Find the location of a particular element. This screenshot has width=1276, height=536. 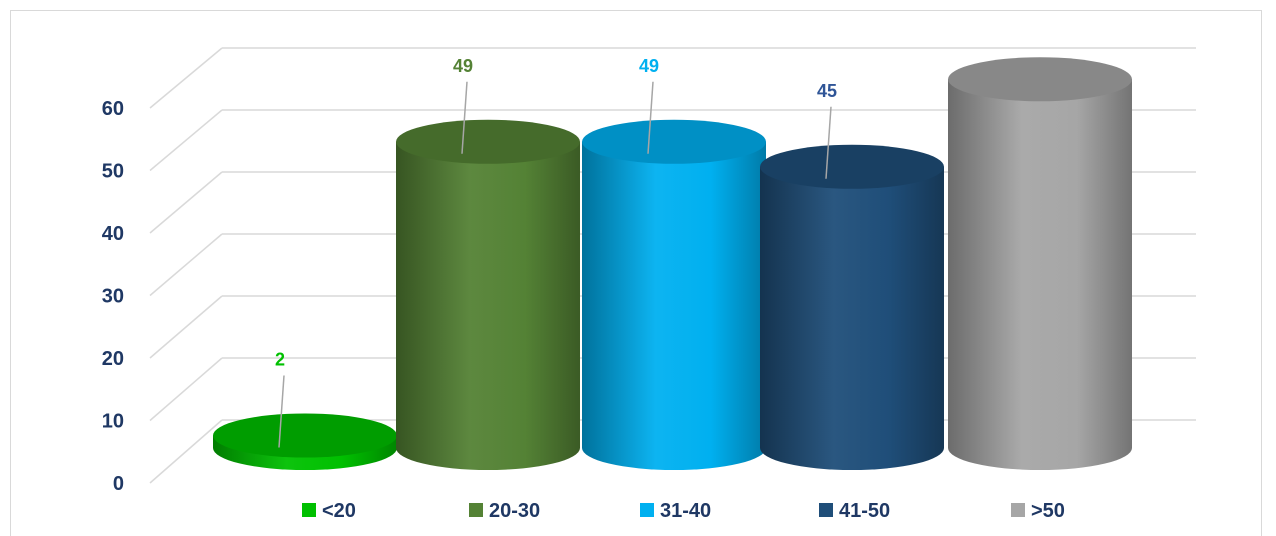

legend-item-41-50: 41-50 is located at coordinates (854, 511).